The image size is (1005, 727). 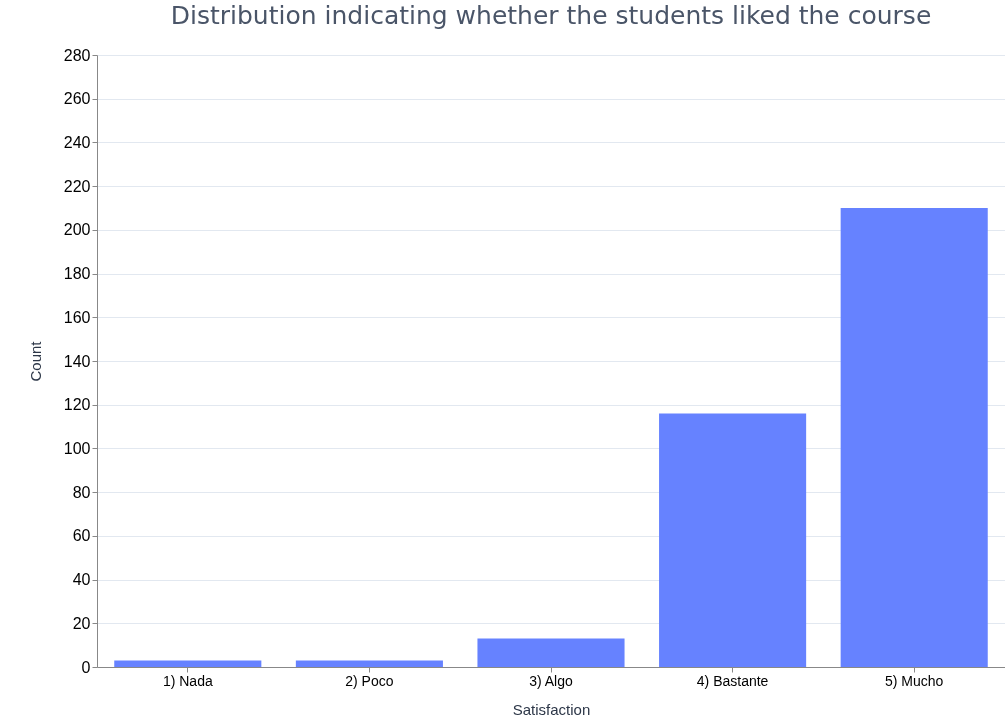 I want to click on y-tick-label: 200, so click(x=77, y=230).